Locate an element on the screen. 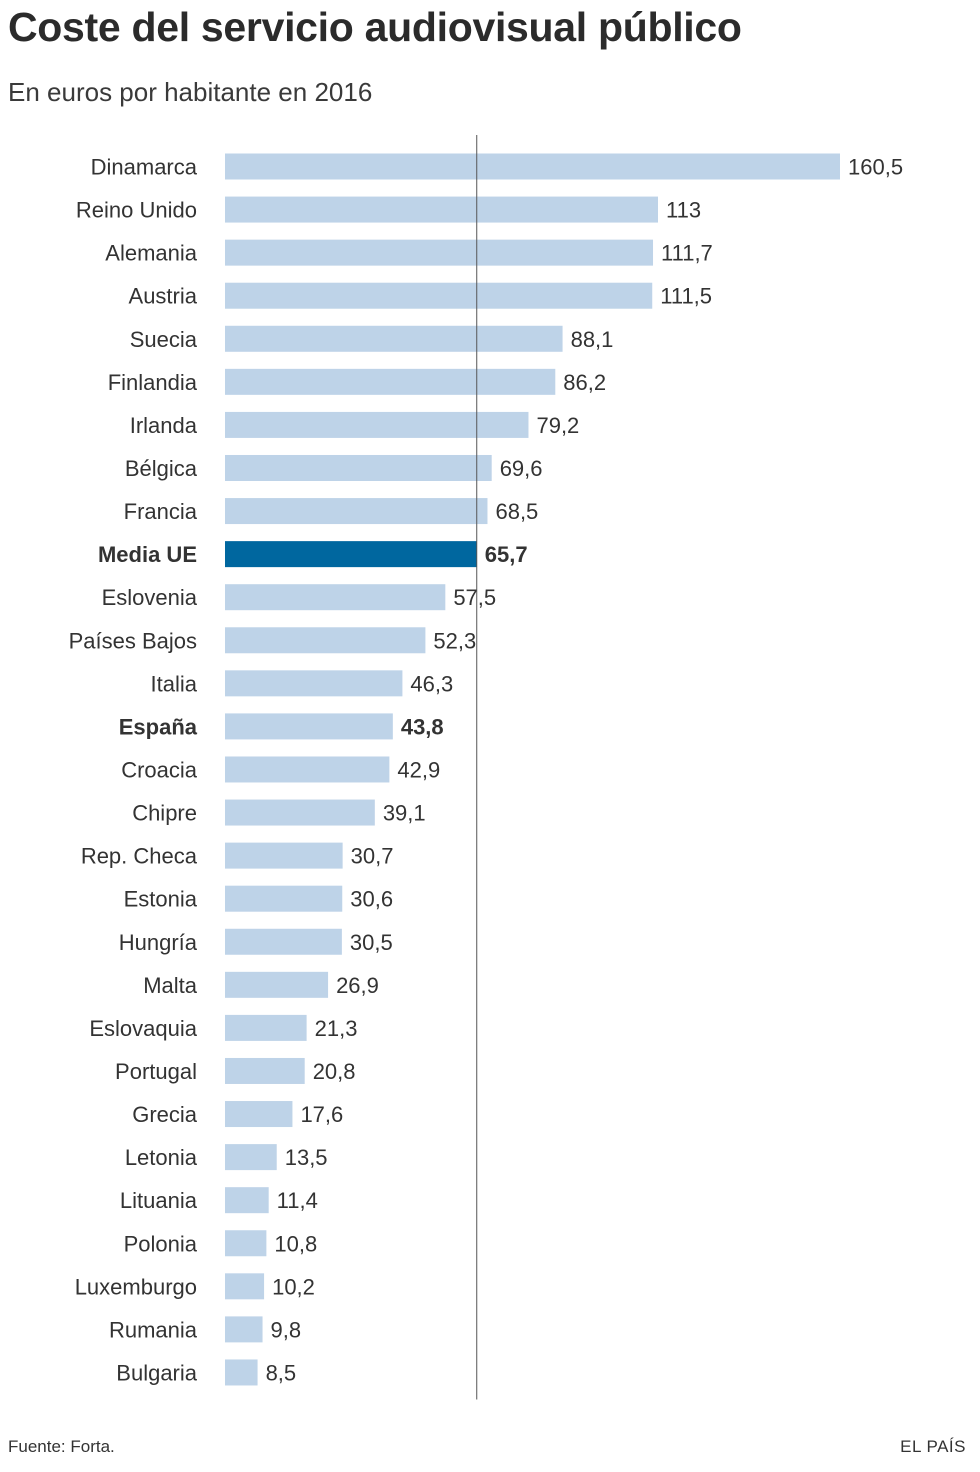 The width and height of the screenshot is (980, 1472). data-label: 17,6 is located at coordinates (321, 1114).